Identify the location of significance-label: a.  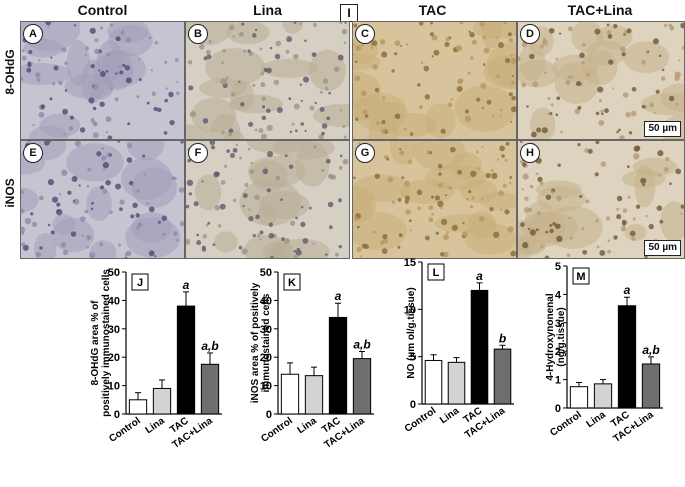
(338, 296).